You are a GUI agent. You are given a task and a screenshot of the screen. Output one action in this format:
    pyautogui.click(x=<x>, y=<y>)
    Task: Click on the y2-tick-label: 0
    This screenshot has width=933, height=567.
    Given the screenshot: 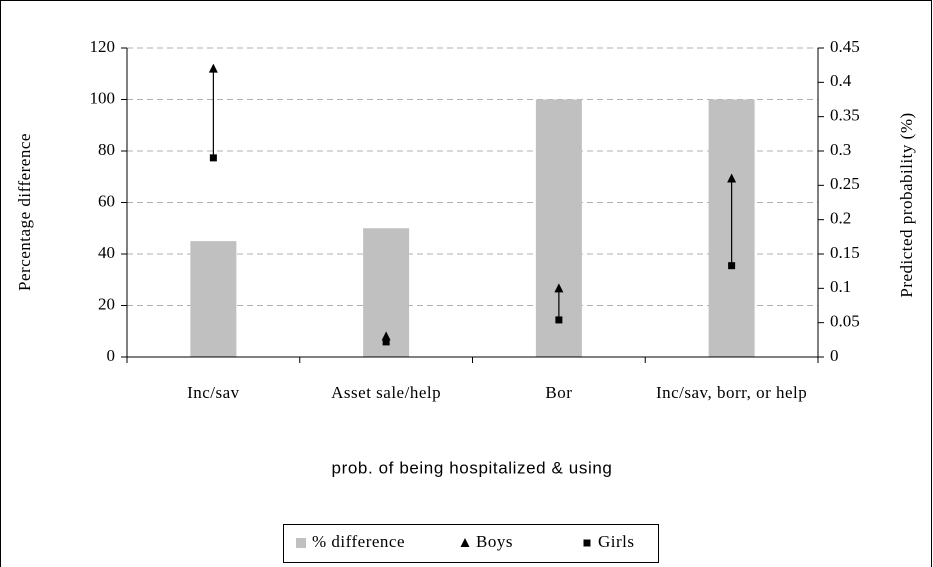 What is the action you would take?
    pyautogui.click(x=834, y=355)
    